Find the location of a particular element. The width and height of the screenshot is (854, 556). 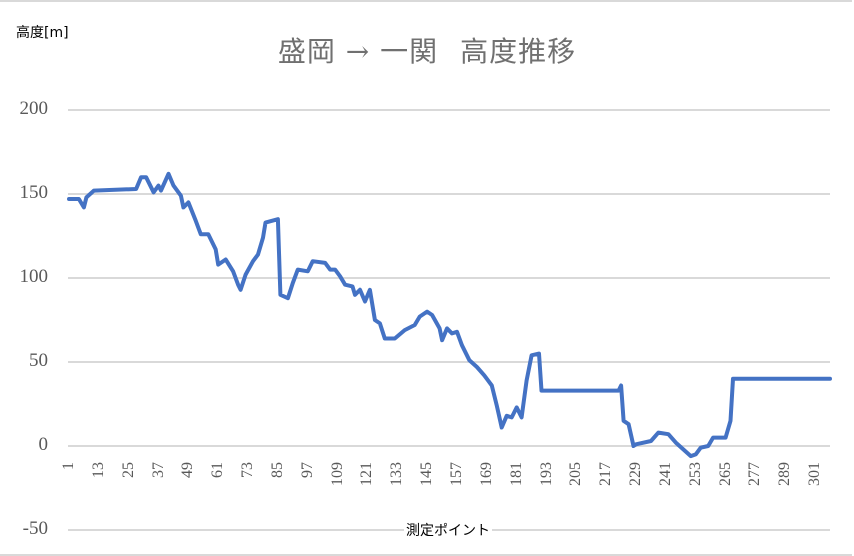

y-tick-label: -50 is located at coordinates (35, 528).